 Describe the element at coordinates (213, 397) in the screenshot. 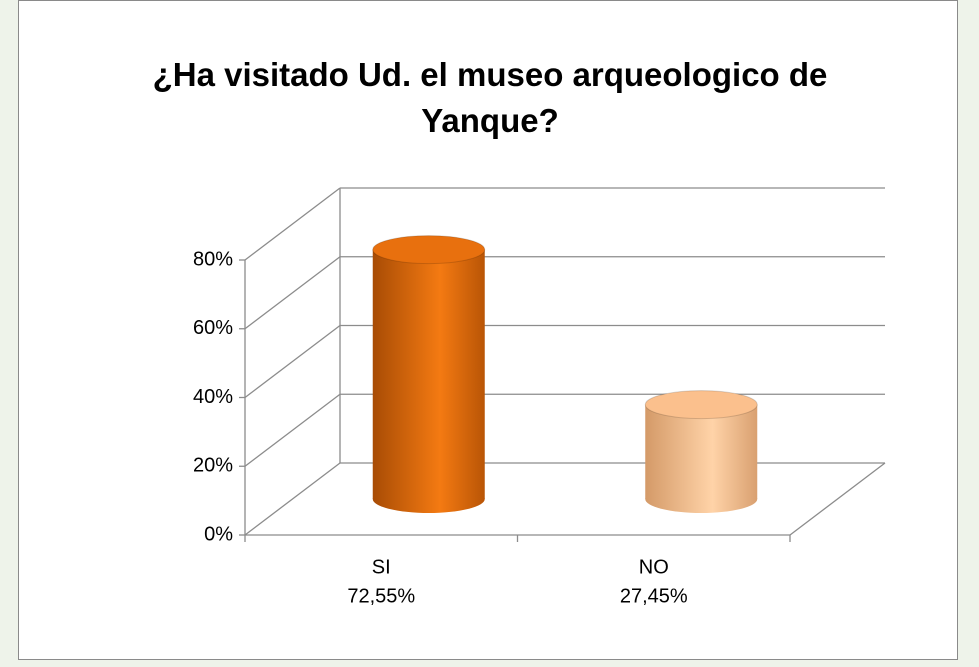

I see `y-tick-label: 40%` at that location.